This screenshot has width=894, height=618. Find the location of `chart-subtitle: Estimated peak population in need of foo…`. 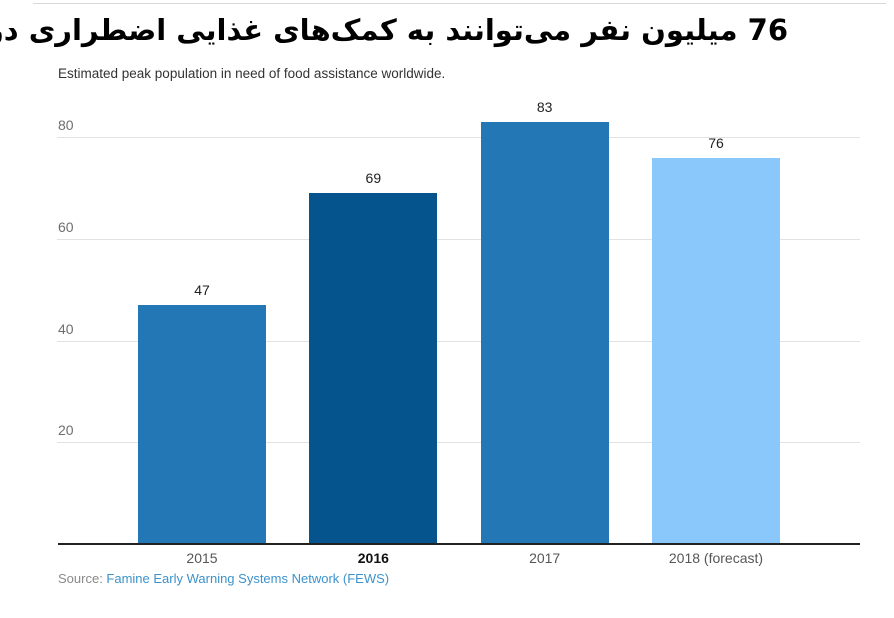

chart-subtitle: Estimated peak population in need of foo… is located at coordinates (252, 73).